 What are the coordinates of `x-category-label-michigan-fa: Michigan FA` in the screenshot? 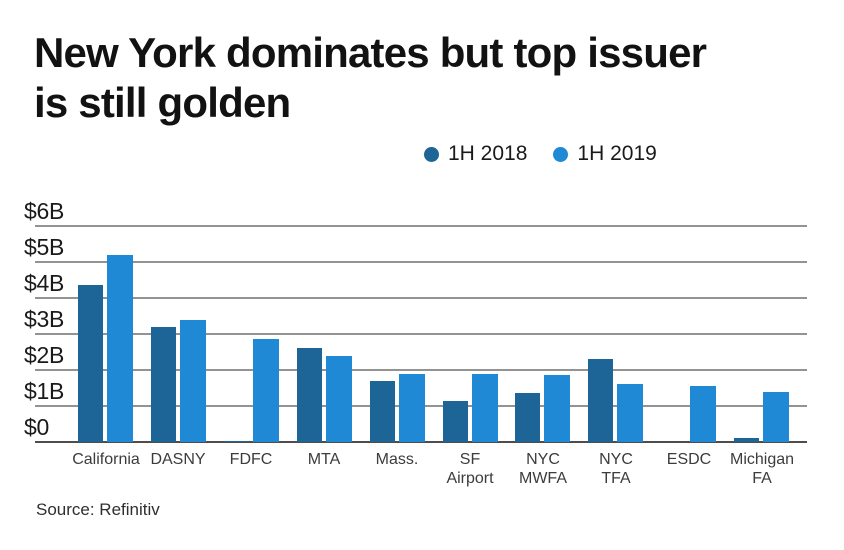 It's located at (762, 469).